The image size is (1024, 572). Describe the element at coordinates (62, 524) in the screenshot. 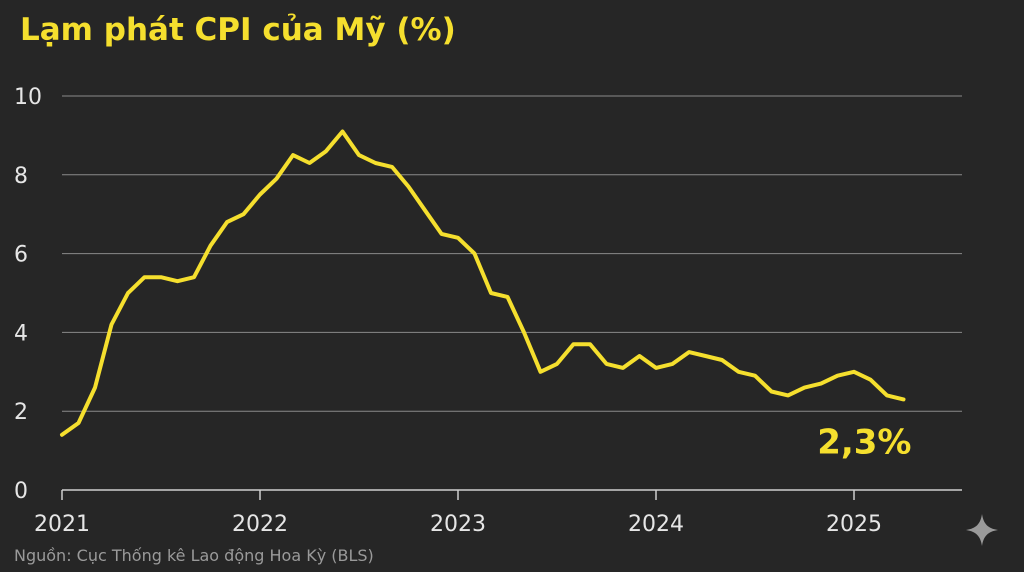

I see `x-tick-label: 2021` at that location.